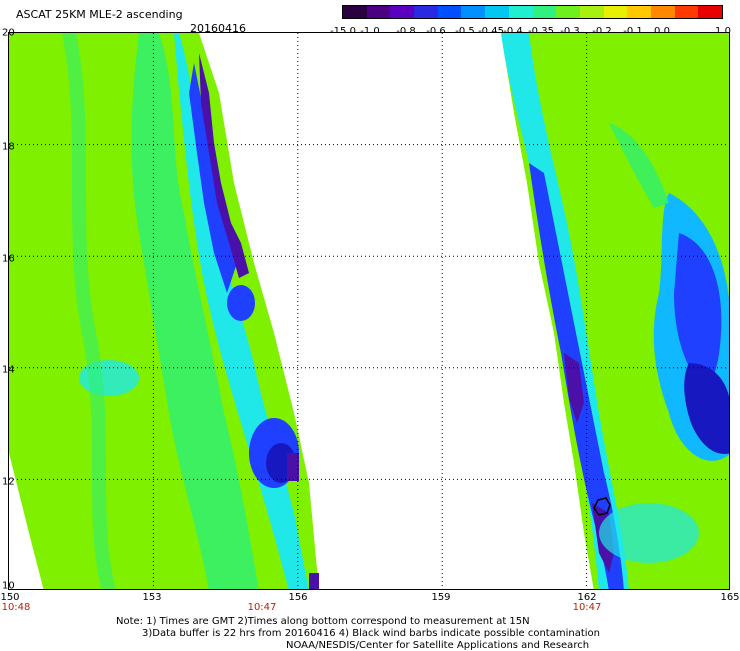 Image resolution: width=740 pixels, height=651 pixels. What do you see at coordinates (436, 31) in the screenshot?
I see `colorbar-label: -0.6` at bounding box center [436, 31].